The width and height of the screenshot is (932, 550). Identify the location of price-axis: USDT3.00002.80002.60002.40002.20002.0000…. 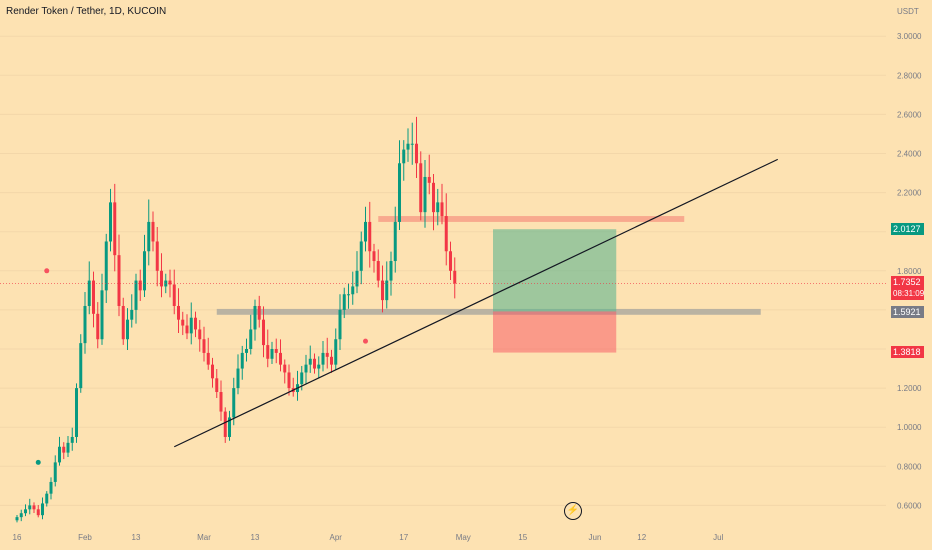
(909, 258).